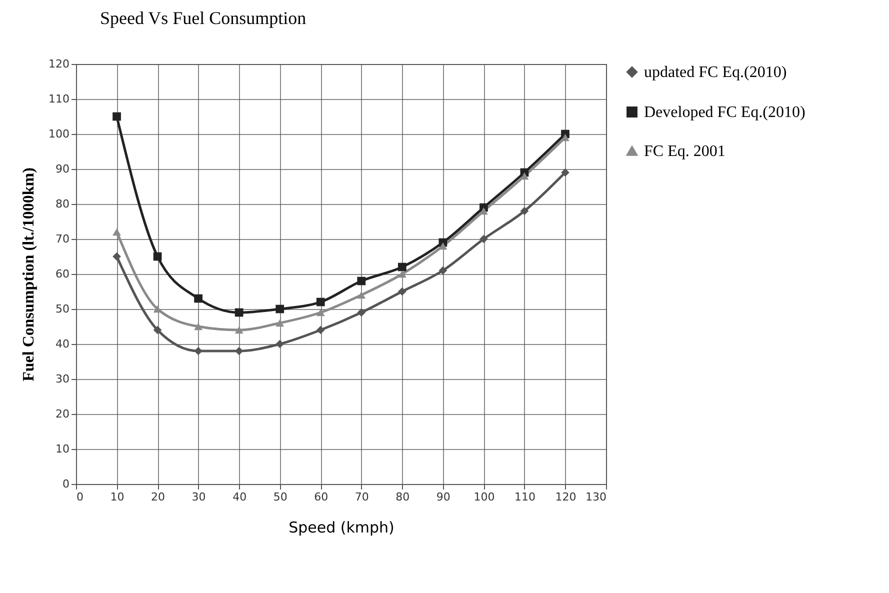  Describe the element at coordinates (525, 497) in the screenshot. I see `x-tick-label: 110` at that location.